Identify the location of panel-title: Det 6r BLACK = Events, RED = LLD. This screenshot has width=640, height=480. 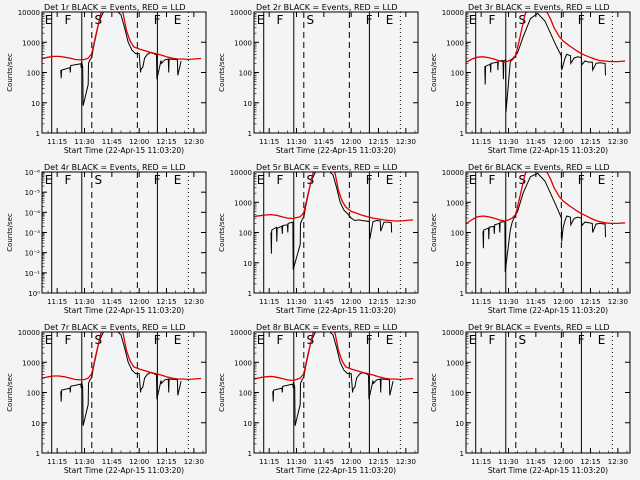
(539, 167).